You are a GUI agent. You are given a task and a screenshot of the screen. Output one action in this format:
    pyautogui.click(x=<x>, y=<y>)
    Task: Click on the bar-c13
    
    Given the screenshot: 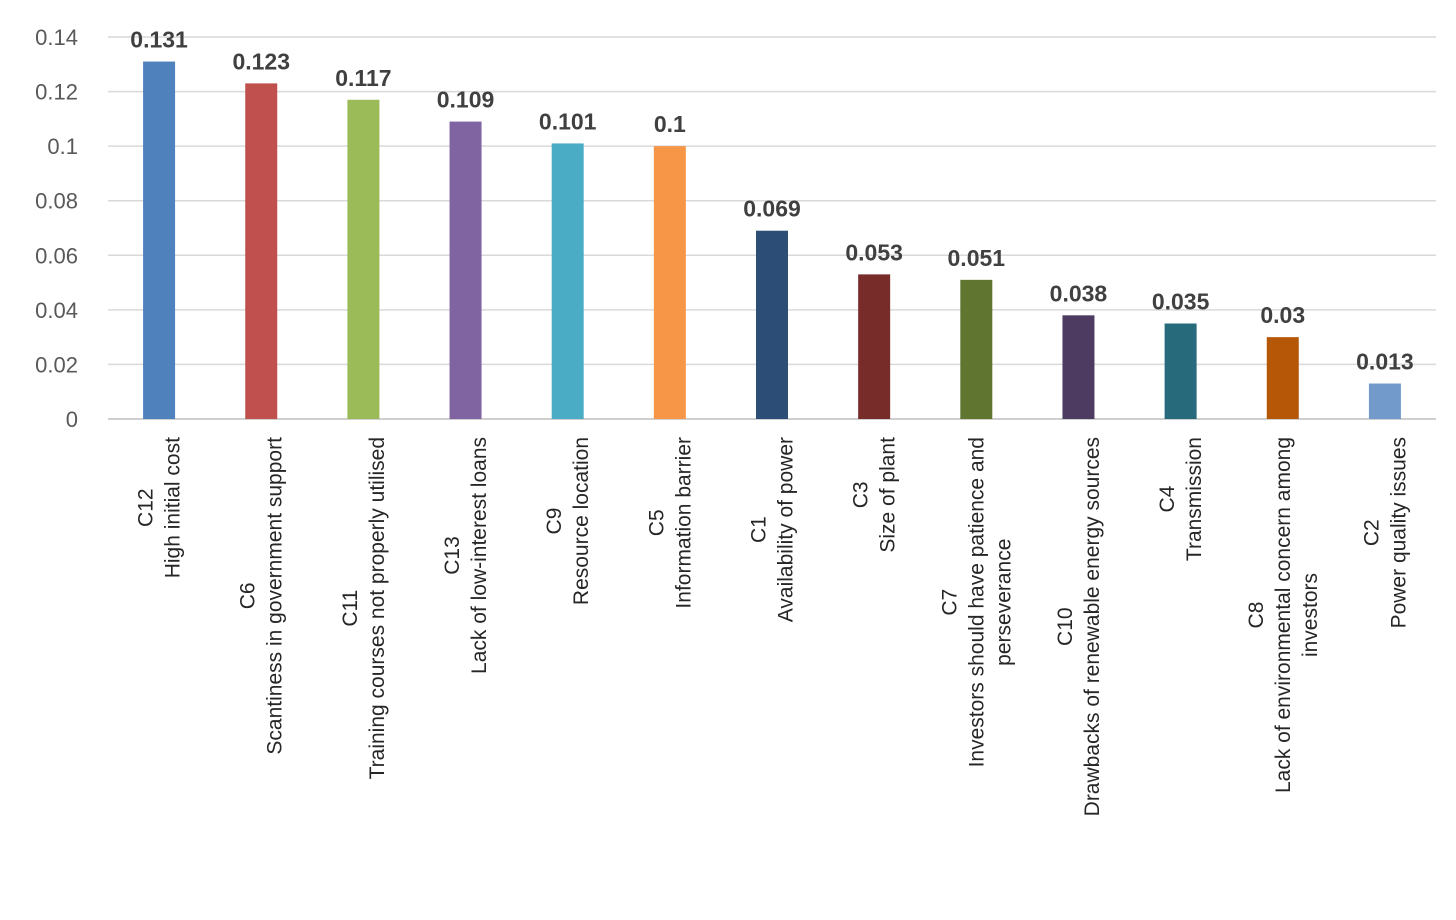 What is the action you would take?
    pyautogui.click(x=465, y=270)
    